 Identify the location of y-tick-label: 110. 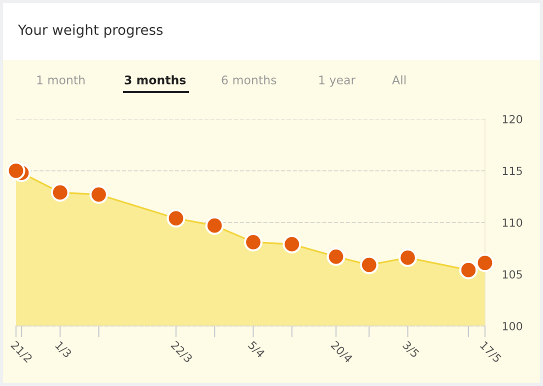
(512, 222).